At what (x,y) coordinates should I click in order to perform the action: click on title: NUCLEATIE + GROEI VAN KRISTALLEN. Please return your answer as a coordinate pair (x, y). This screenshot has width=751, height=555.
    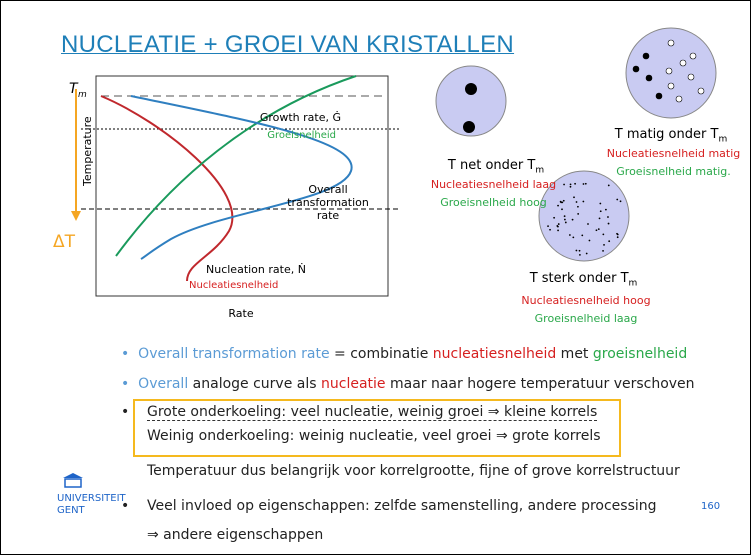
    Looking at the image, I should click on (288, 44).